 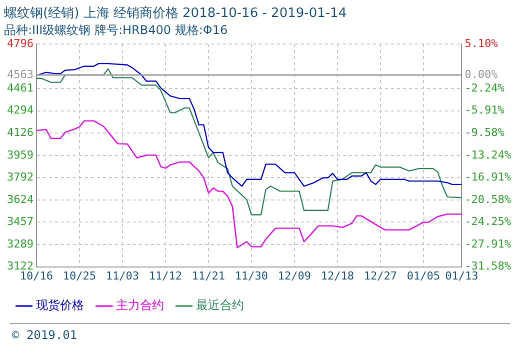 I want to click on y-tick-label: 3457, so click(x=20, y=221).